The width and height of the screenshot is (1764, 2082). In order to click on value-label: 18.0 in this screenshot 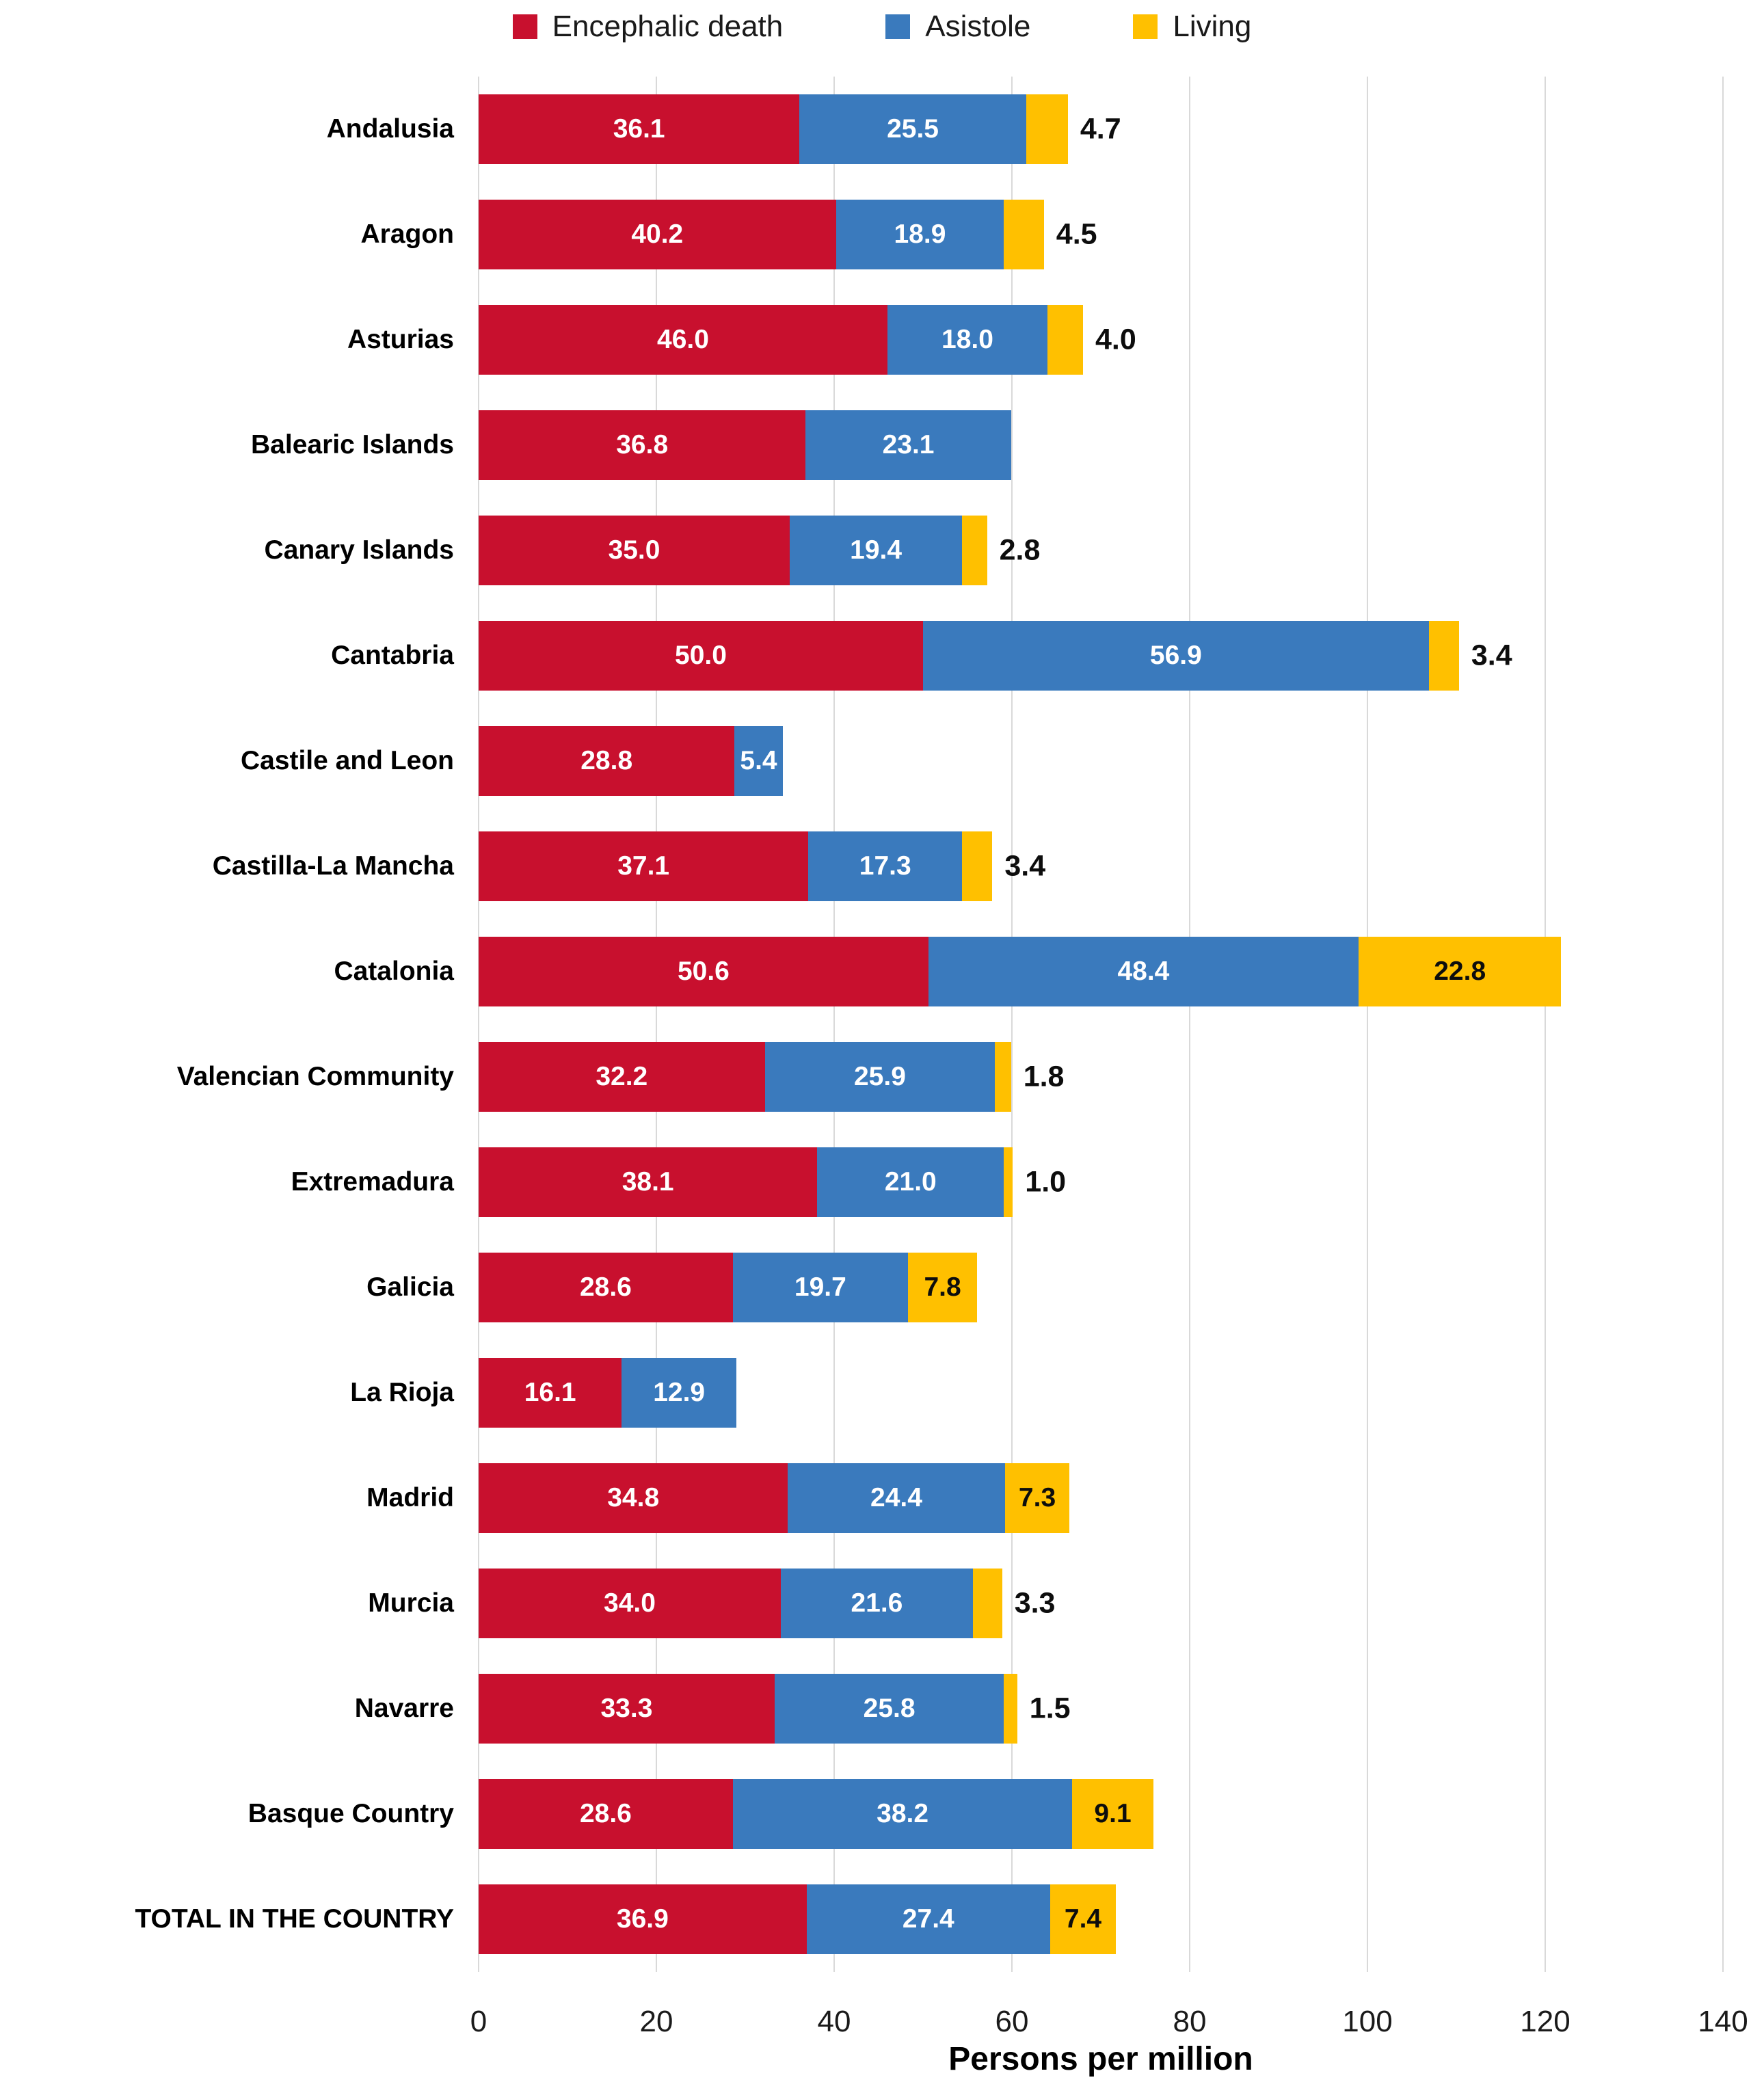, I will do `click(967, 339)`.